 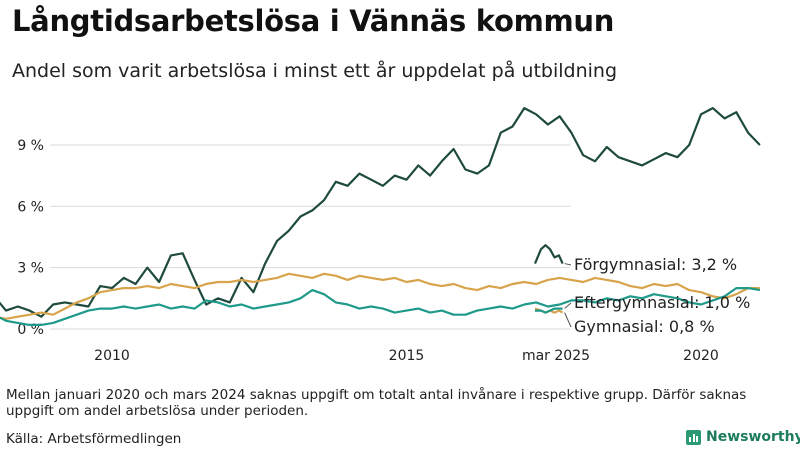 I want to click on y-tick-label: 9 %, so click(x=30, y=146).